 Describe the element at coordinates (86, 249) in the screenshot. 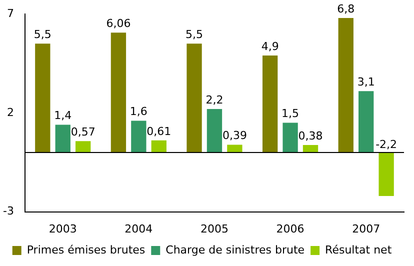

I see `legend-label: Primes émises brutes` at that location.